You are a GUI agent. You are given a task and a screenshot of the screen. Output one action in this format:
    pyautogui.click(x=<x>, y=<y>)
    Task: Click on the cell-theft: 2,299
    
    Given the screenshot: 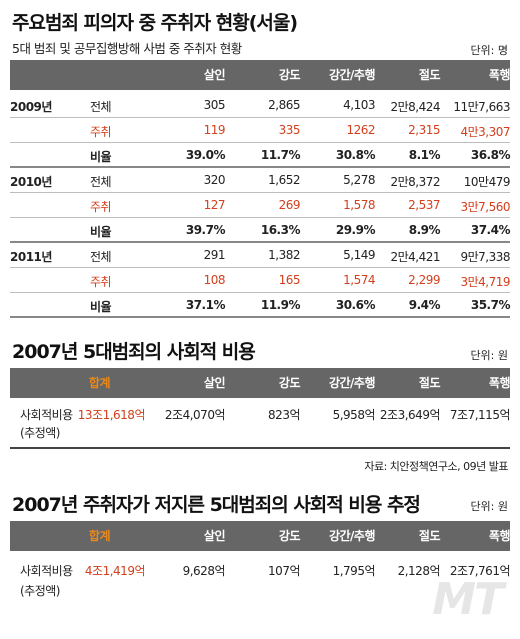 What is the action you would take?
    pyautogui.click(x=424, y=280)
    